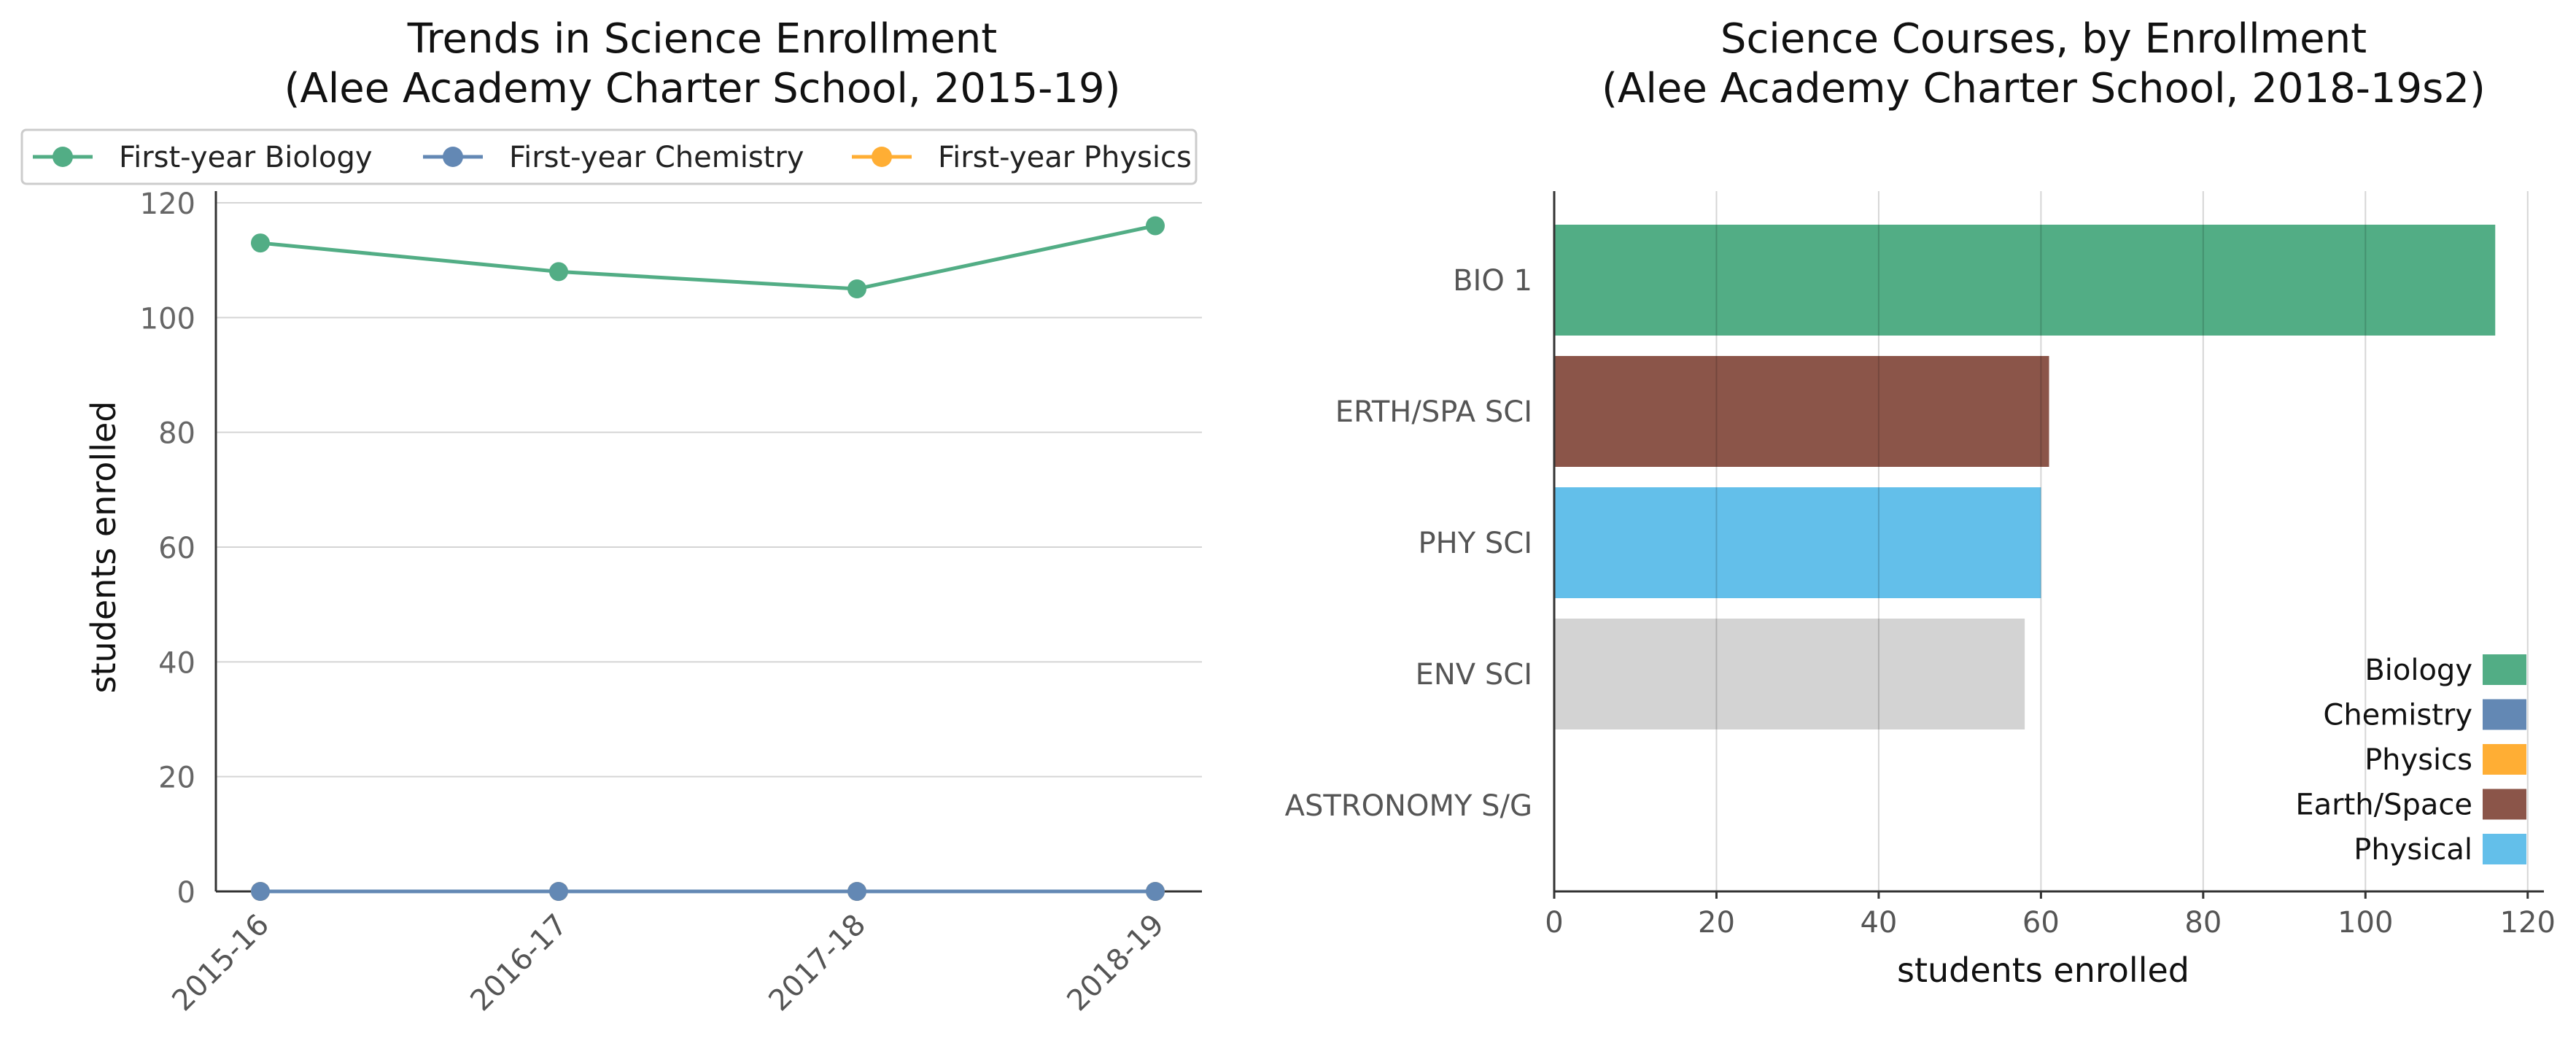 The image size is (2576, 1057). Describe the element at coordinates (2384, 805) in the screenshot. I see `legend-label: Earth/Space` at that location.